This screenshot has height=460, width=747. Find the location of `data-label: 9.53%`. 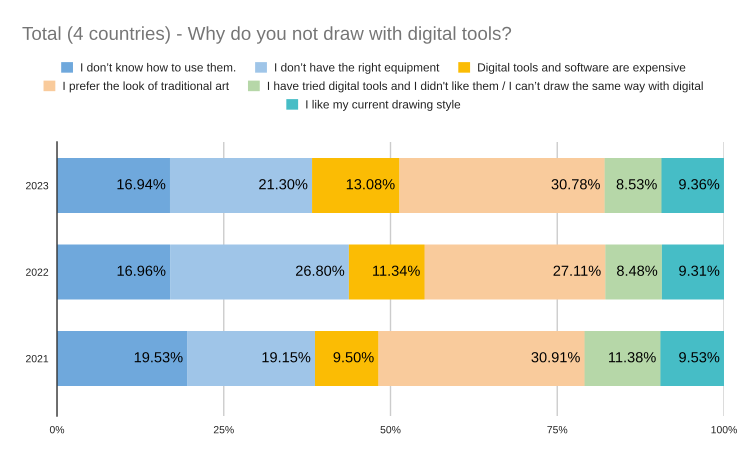

data-label: 9.53% is located at coordinates (699, 357).